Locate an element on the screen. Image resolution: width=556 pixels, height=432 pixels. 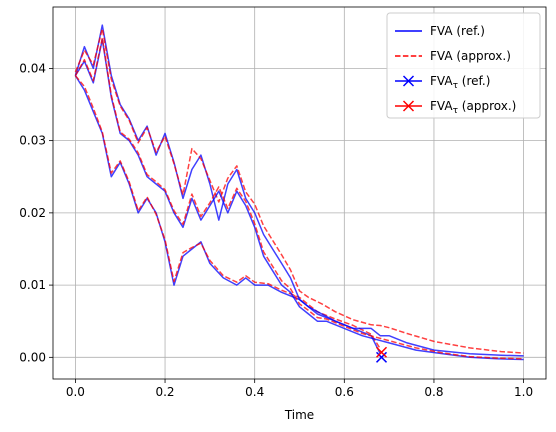
fva-tau-approx-marker is located at coordinates (381, 352).